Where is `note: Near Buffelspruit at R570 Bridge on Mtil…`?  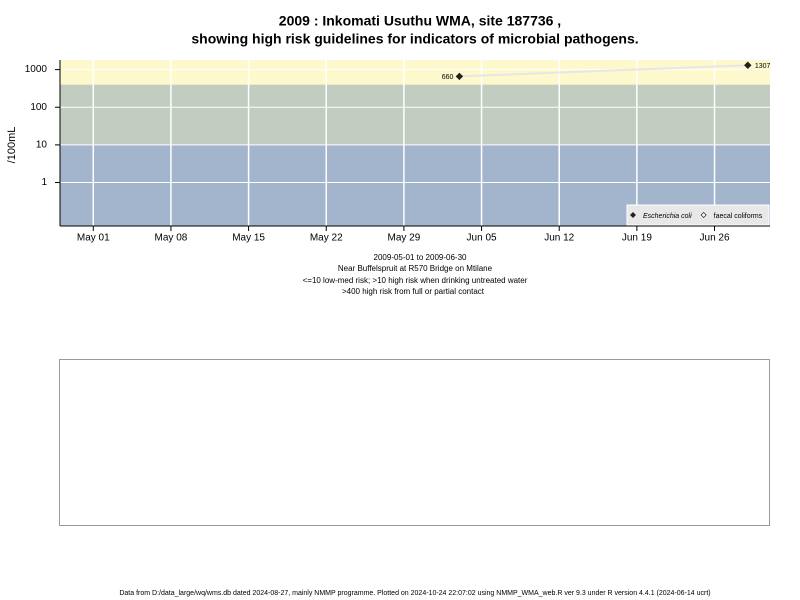
note: Near Buffelspruit at R570 Bridge on Mtil… is located at coordinates (415, 268).